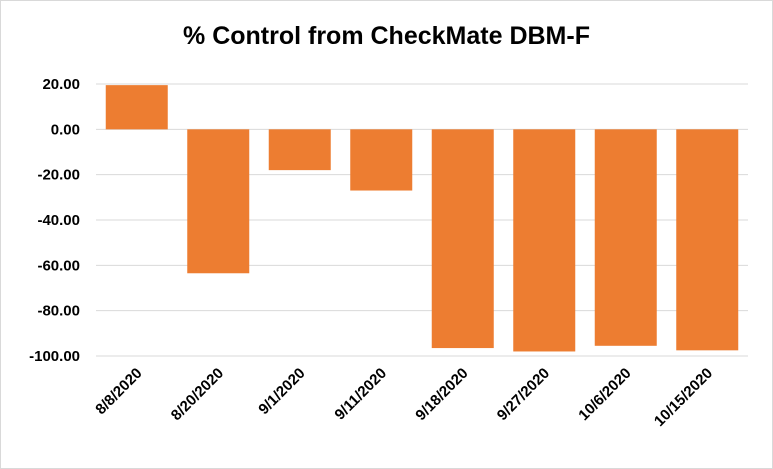 This screenshot has width=773, height=469. I want to click on y-tick-label: 20.00, so click(61, 84).